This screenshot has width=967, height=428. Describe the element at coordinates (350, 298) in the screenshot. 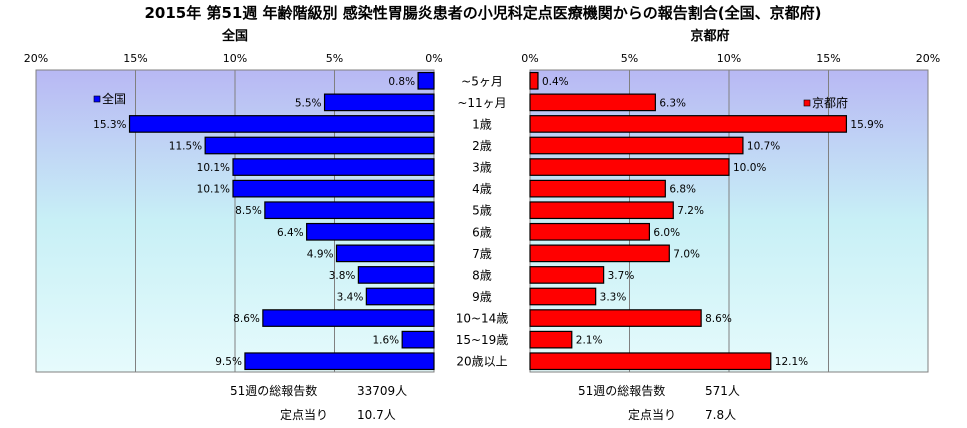

I see `data-label: 3.4%` at that location.